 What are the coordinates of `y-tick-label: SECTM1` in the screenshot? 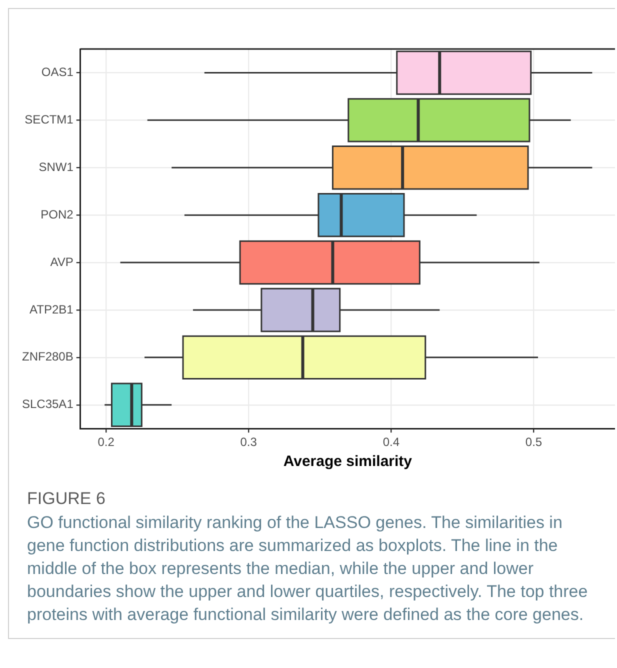 It's located at (49, 119).